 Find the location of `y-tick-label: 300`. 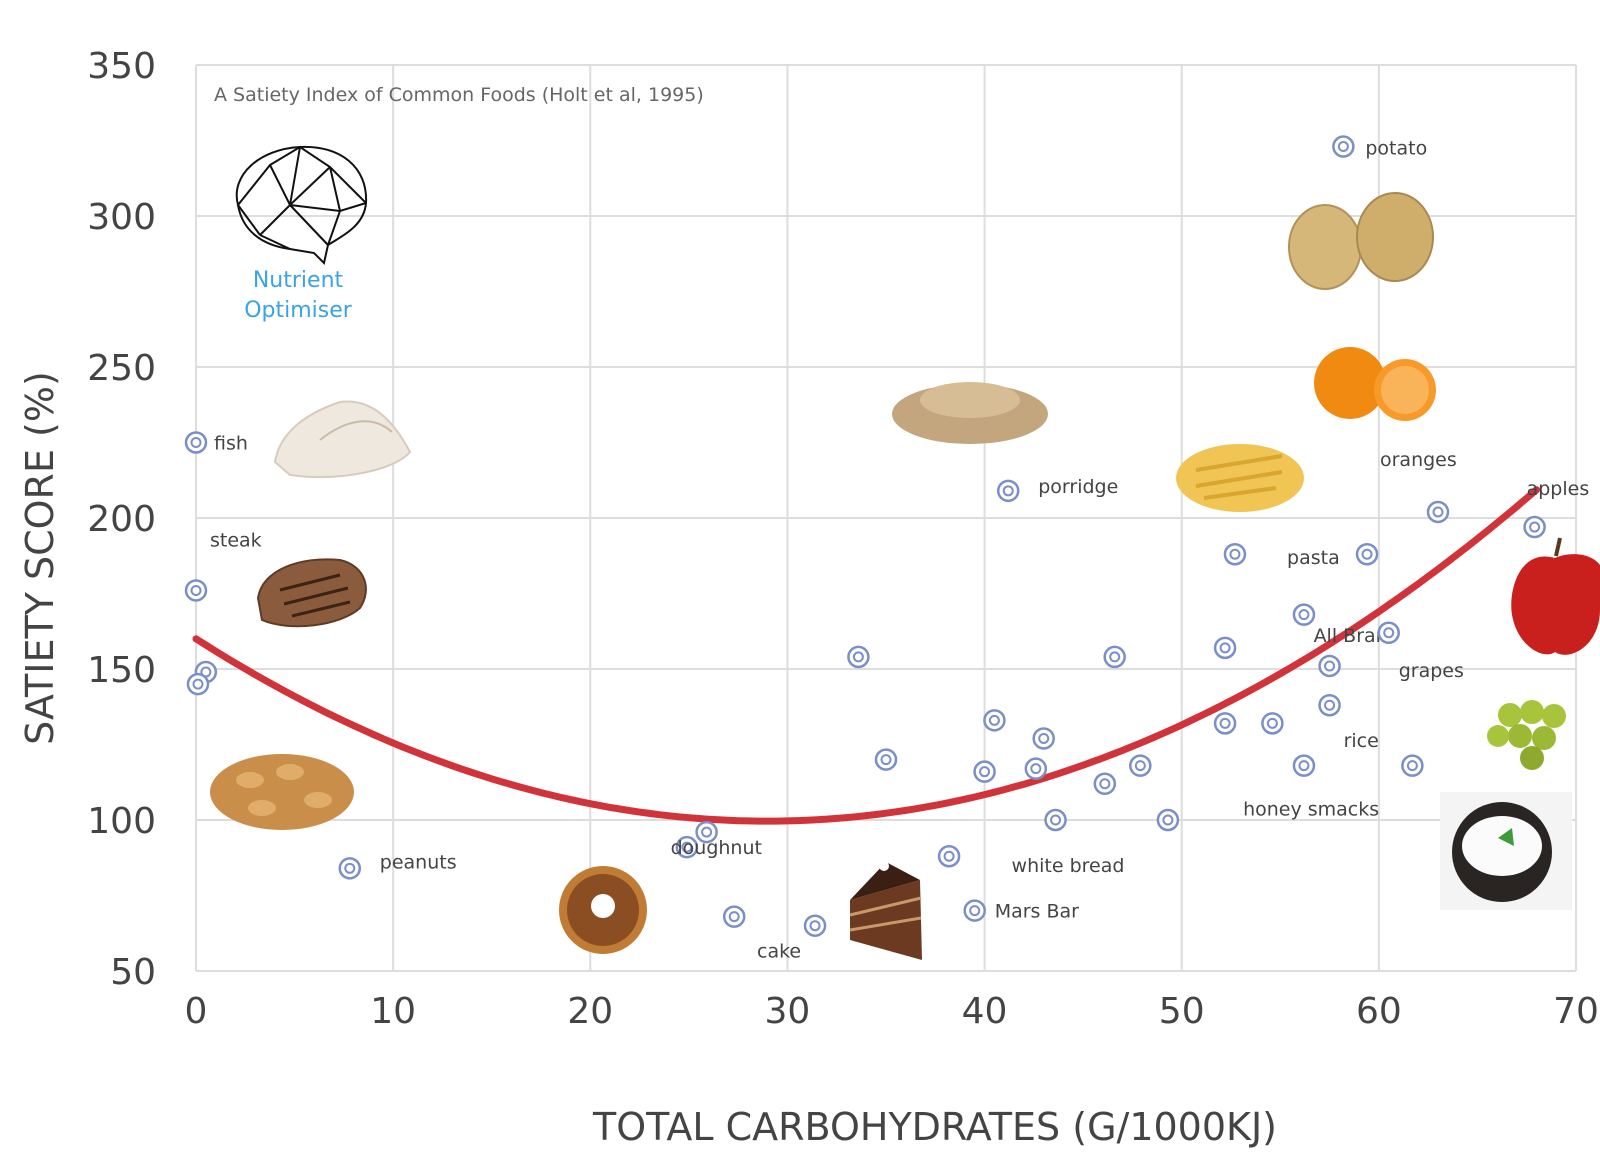

y-tick-label: 300 is located at coordinates (121, 217).